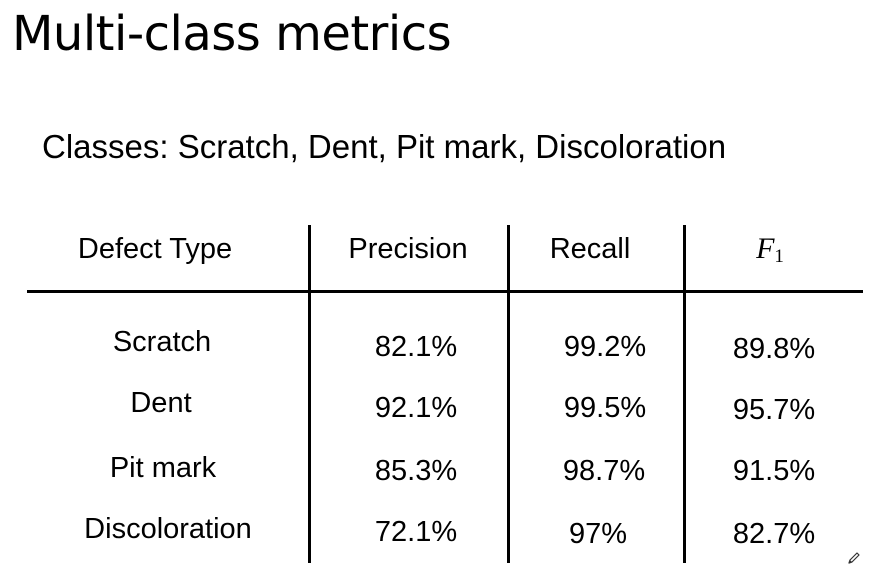 The width and height of the screenshot is (882, 582). I want to click on header-defect-type: Defect Type, so click(155, 249).